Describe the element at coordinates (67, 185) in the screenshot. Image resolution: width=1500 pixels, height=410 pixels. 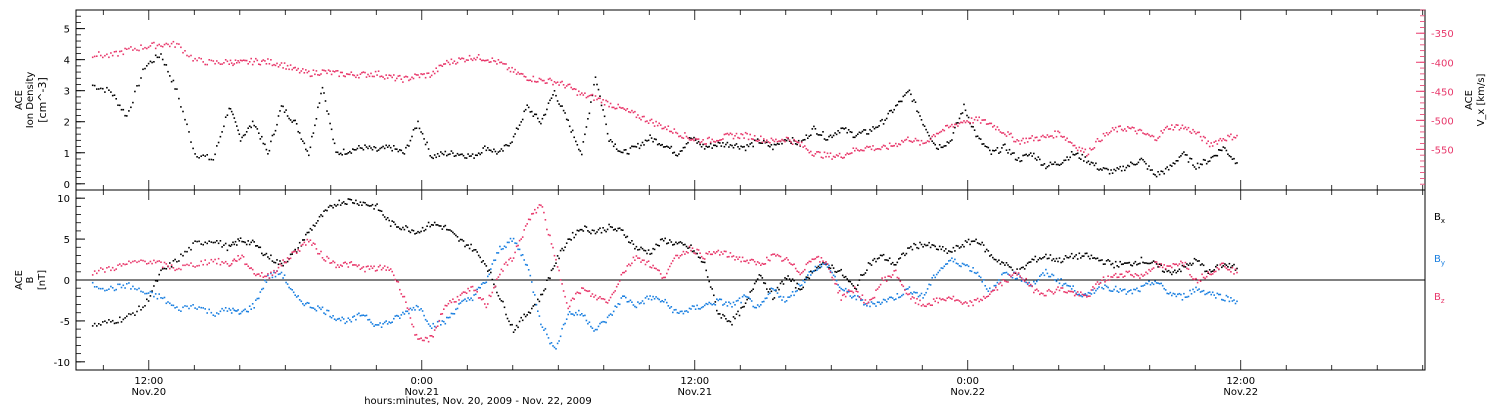
I see `density-axis-tick-label: 0` at that location.